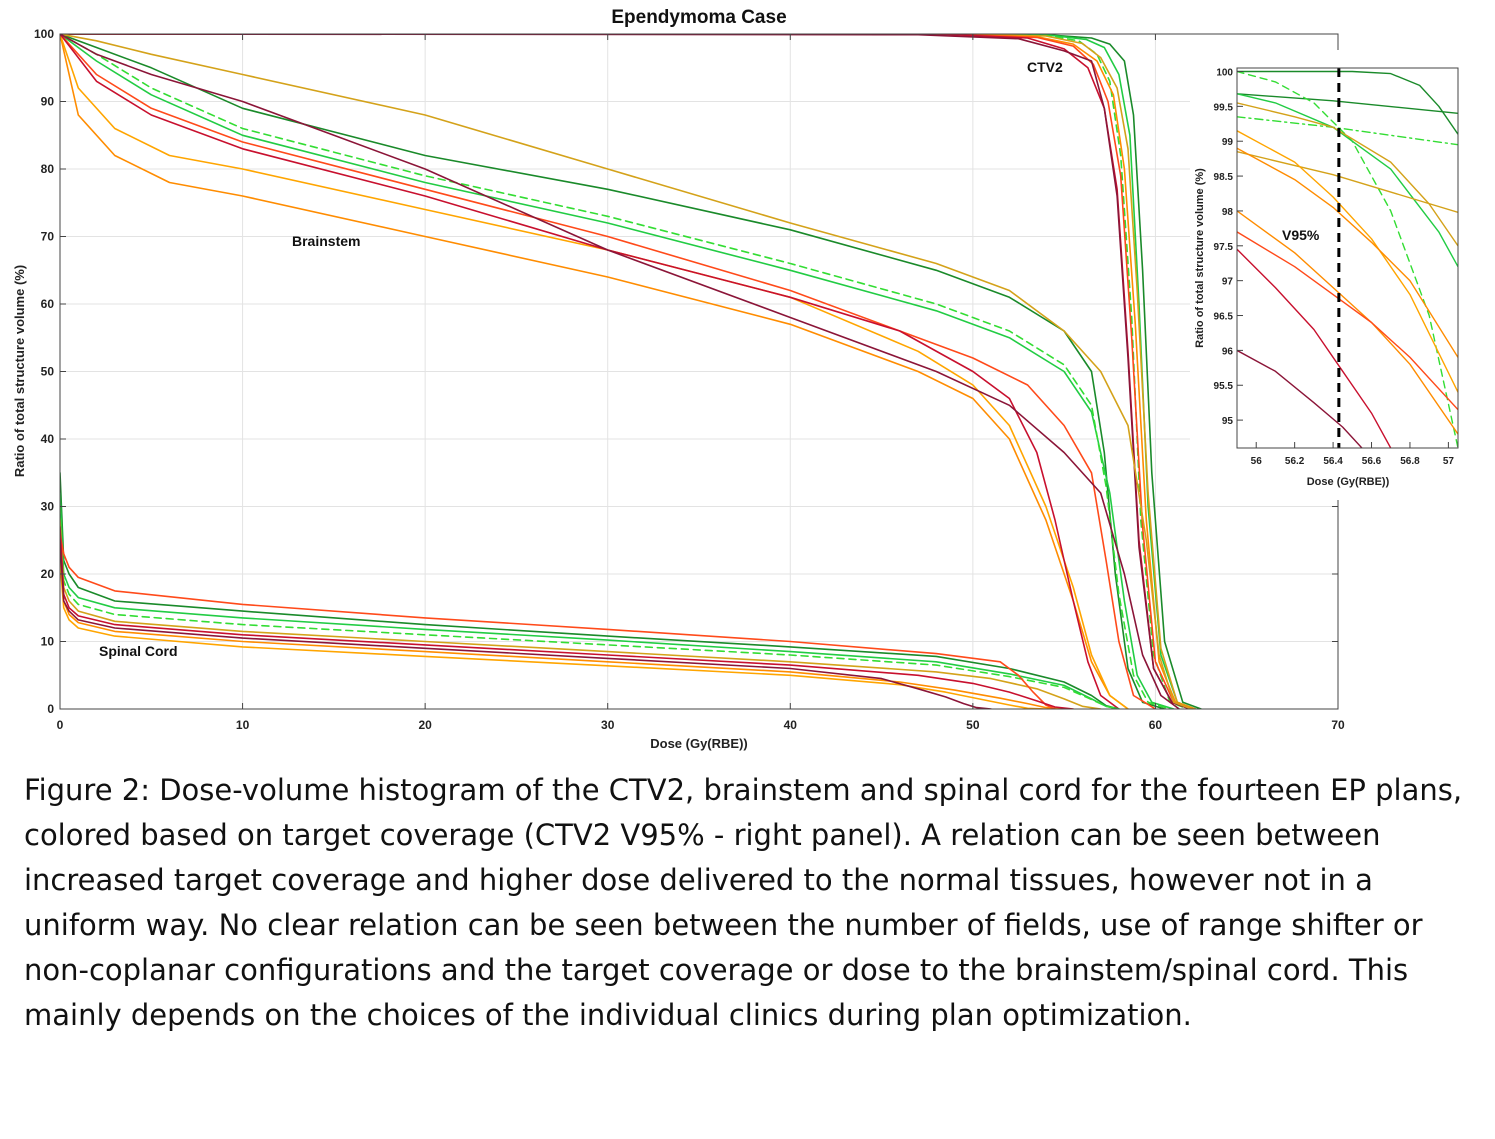 This screenshot has width=1495, height=1139. I want to click on y-tick-label: 96, so click(1228, 351).